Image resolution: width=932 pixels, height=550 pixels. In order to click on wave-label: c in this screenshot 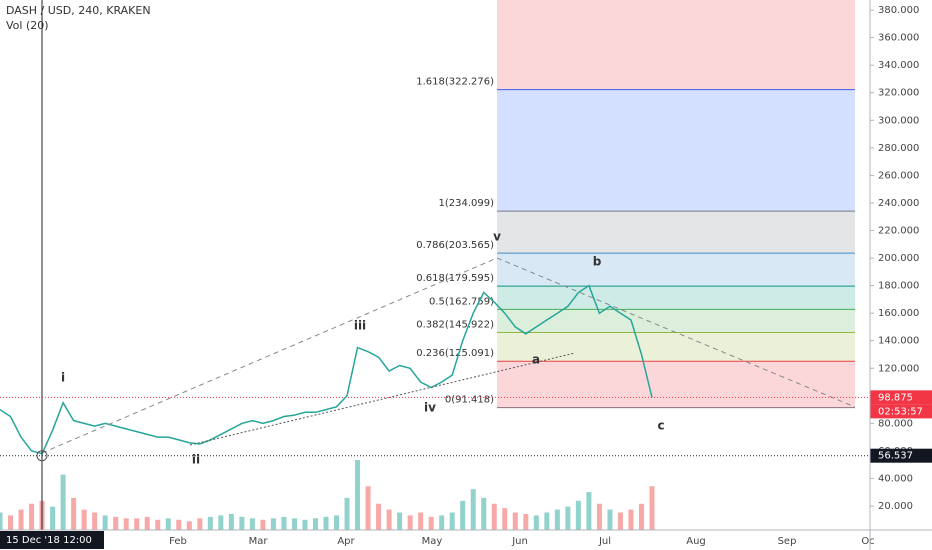, I will do `click(660, 426)`.